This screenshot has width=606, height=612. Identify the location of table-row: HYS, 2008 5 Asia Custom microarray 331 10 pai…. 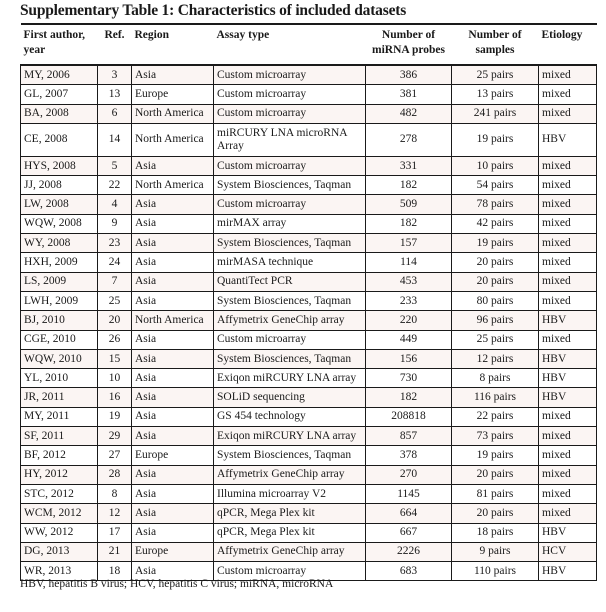
(308, 166).